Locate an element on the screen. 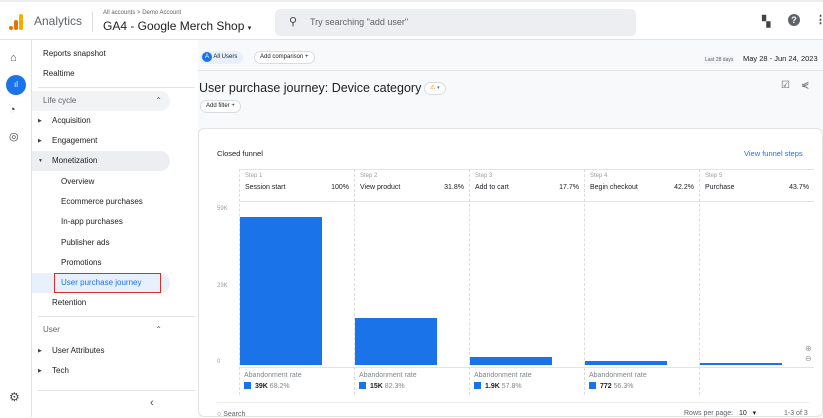 The height and width of the screenshot is (418, 823). item-label: Acquisition is located at coordinates (71, 120).